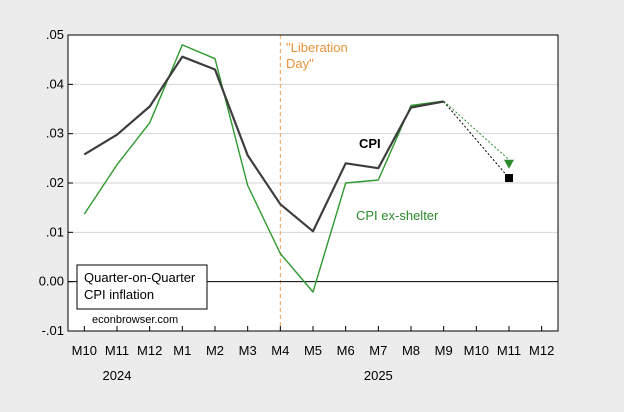 This screenshot has width=624, height=412. What do you see at coordinates (509, 164) in the screenshot?
I see `cpi-ex-shelter-projection-marker` at bounding box center [509, 164].